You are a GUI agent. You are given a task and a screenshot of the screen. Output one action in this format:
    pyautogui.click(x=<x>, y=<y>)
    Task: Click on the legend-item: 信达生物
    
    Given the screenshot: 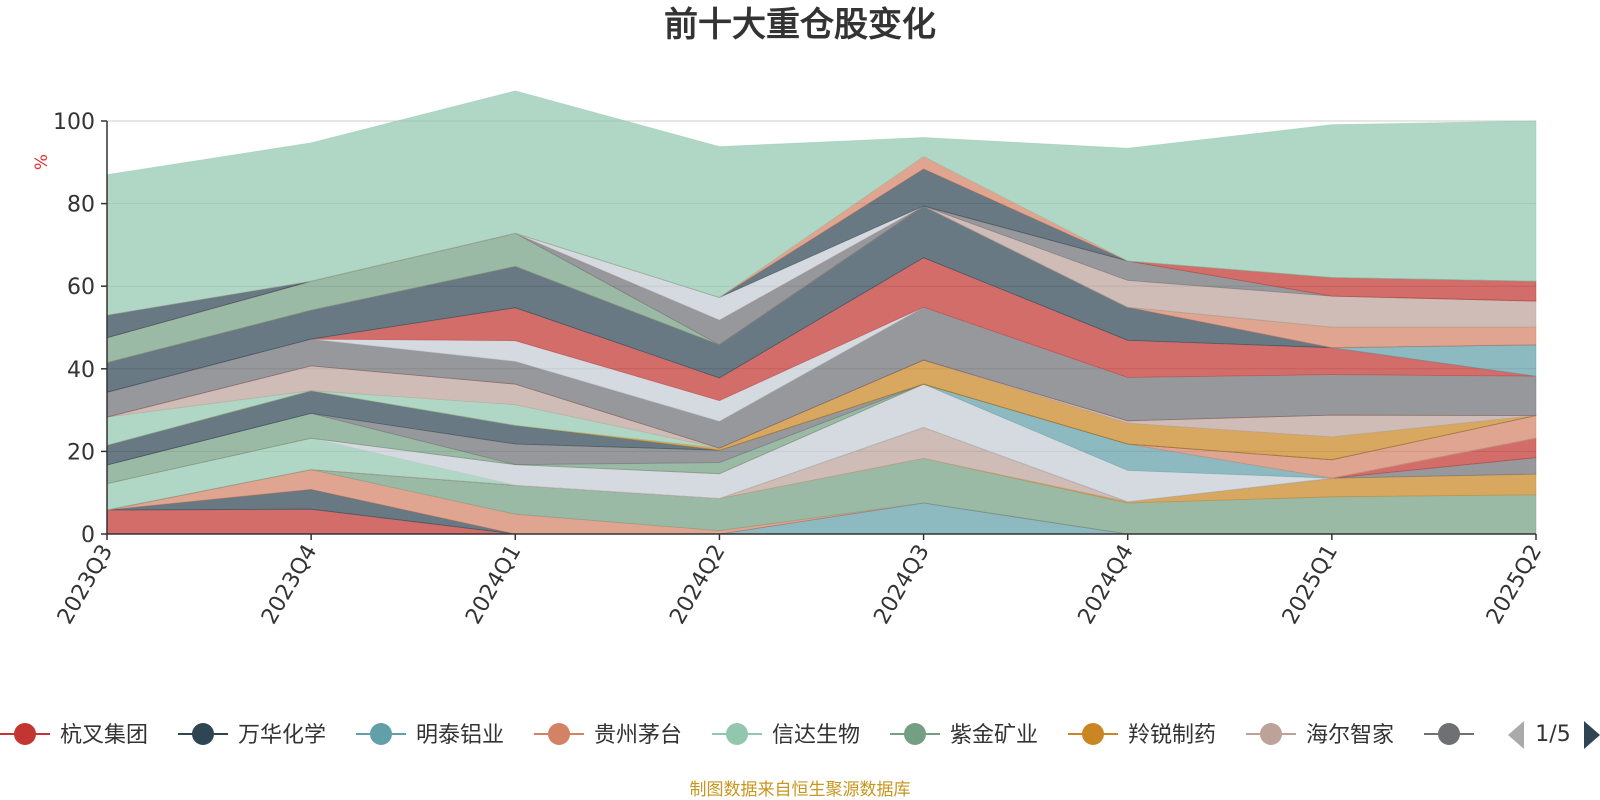 What is the action you would take?
    pyautogui.click(x=786, y=735)
    